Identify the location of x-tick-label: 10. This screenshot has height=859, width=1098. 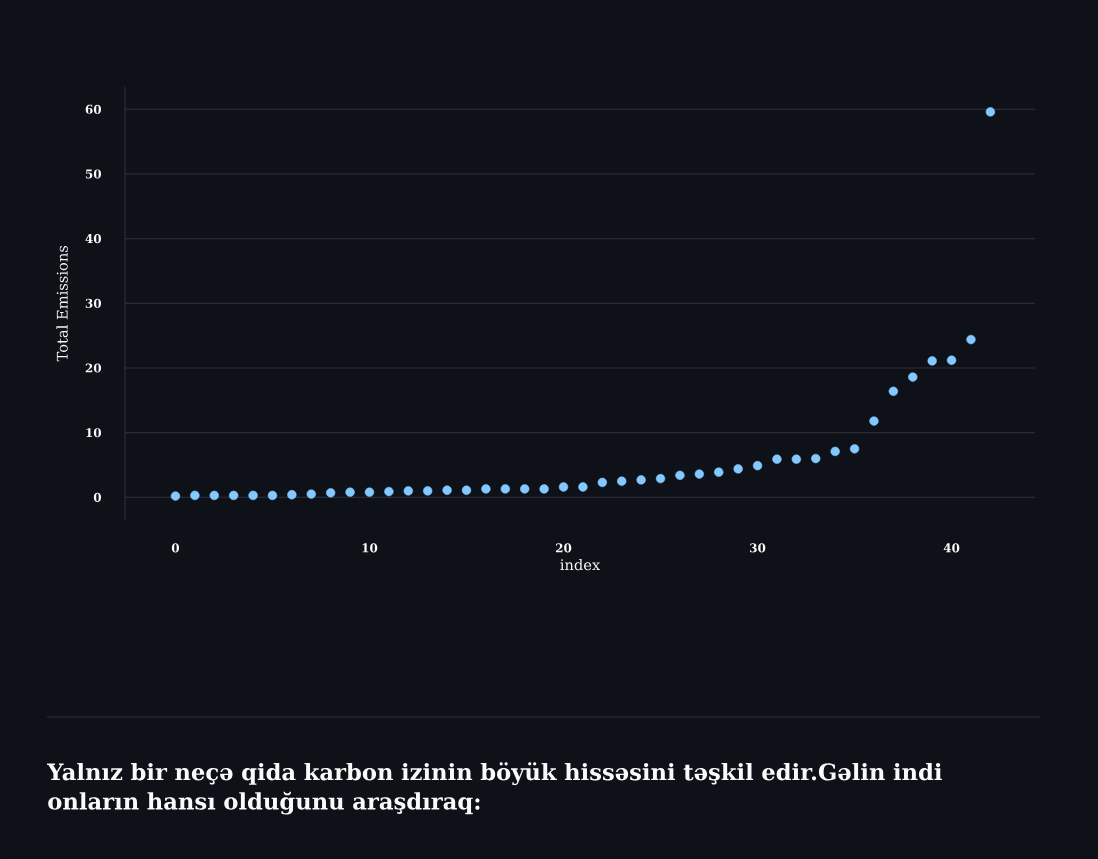
(370, 548).